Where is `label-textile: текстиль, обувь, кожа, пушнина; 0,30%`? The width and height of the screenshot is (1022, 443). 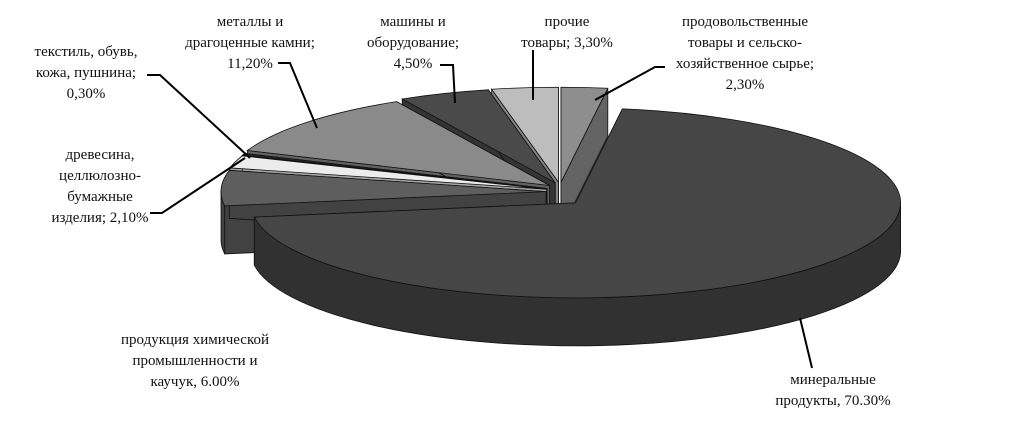
label-textile: текстиль, обувь, кожа, пушнина; 0,30% is located at coordinates (86, 73).